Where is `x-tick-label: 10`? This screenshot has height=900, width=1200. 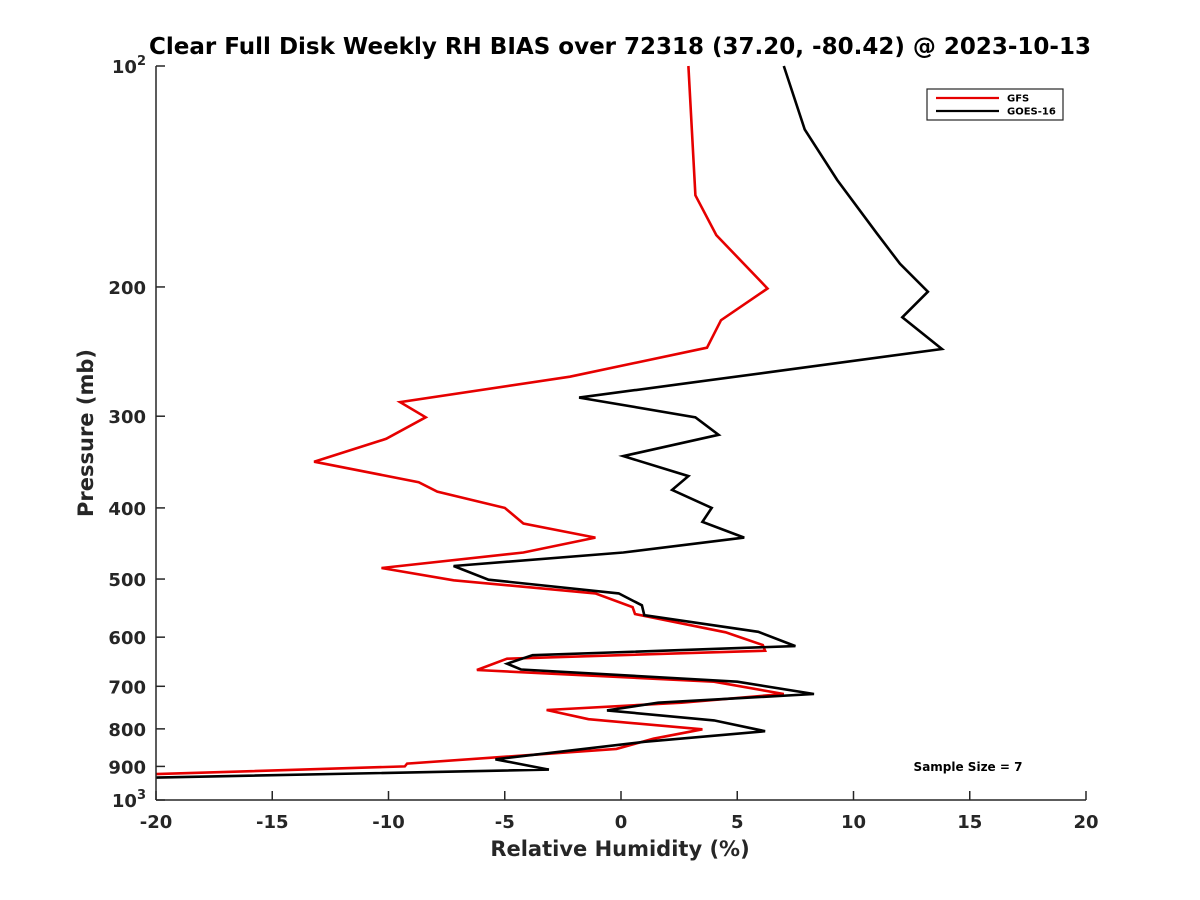 x-tick-label: 10 is located at coordinates (853, 822).